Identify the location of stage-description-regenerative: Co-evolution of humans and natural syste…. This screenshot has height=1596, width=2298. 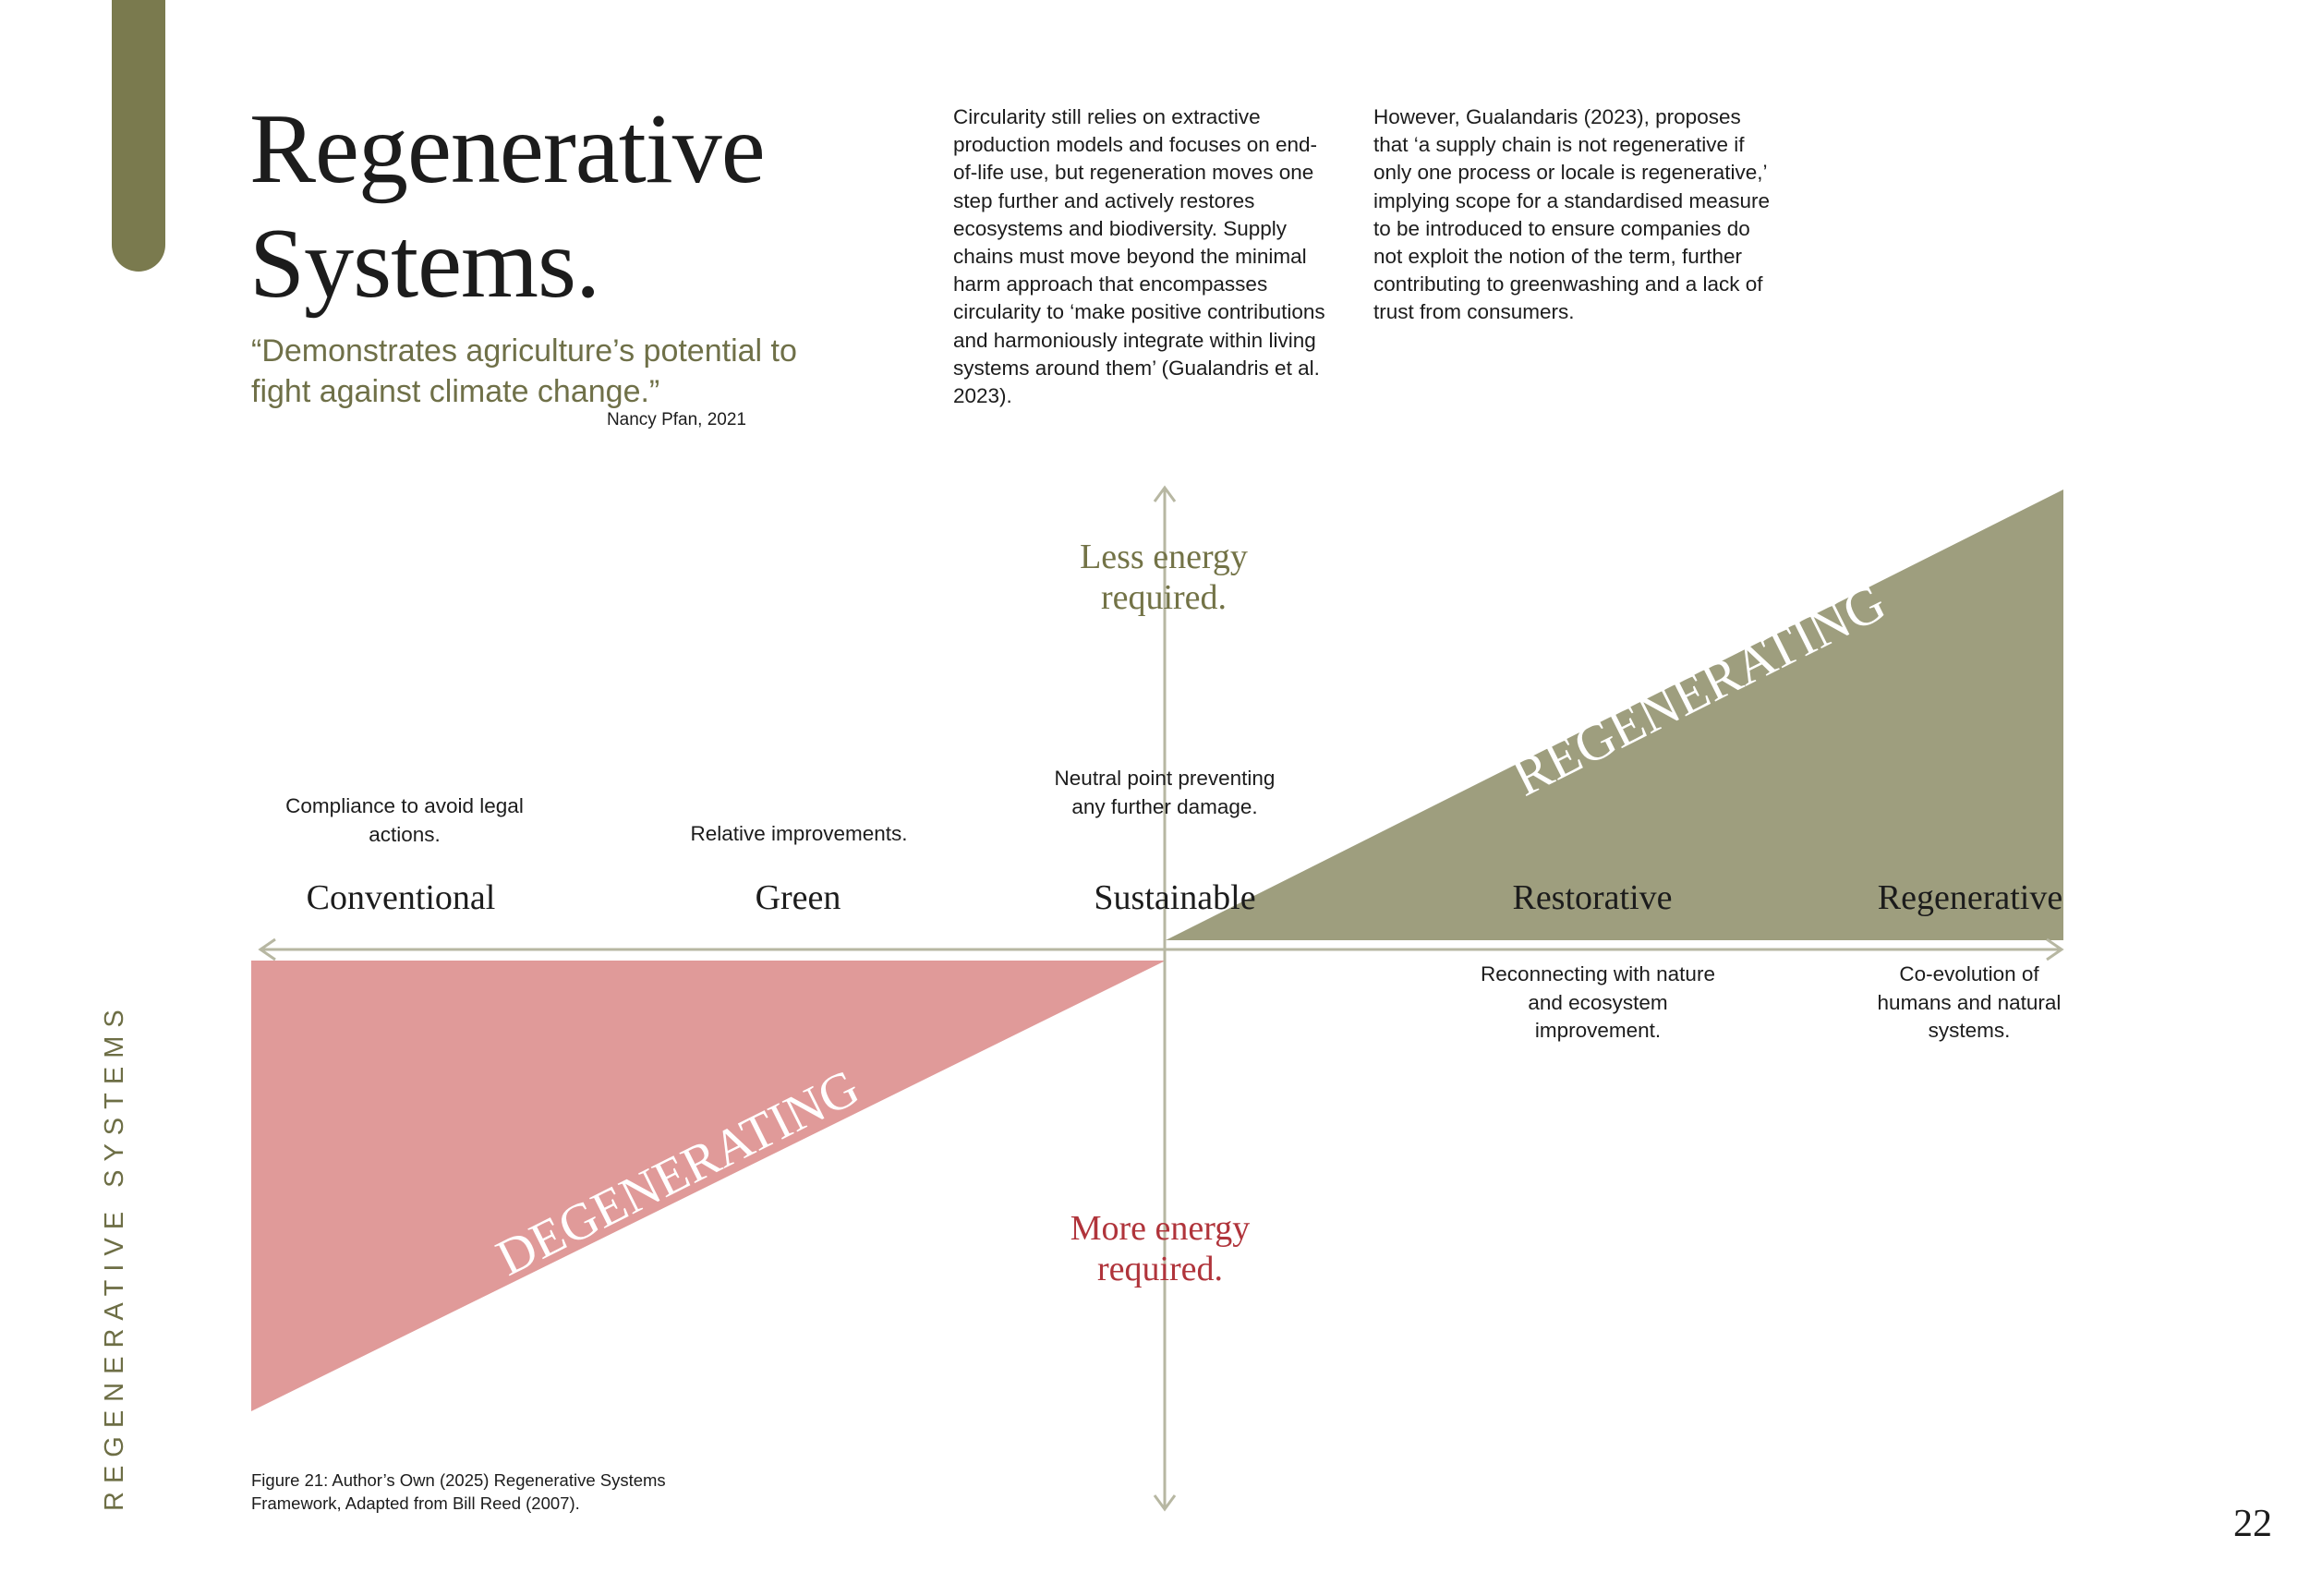
(1969, 1002).